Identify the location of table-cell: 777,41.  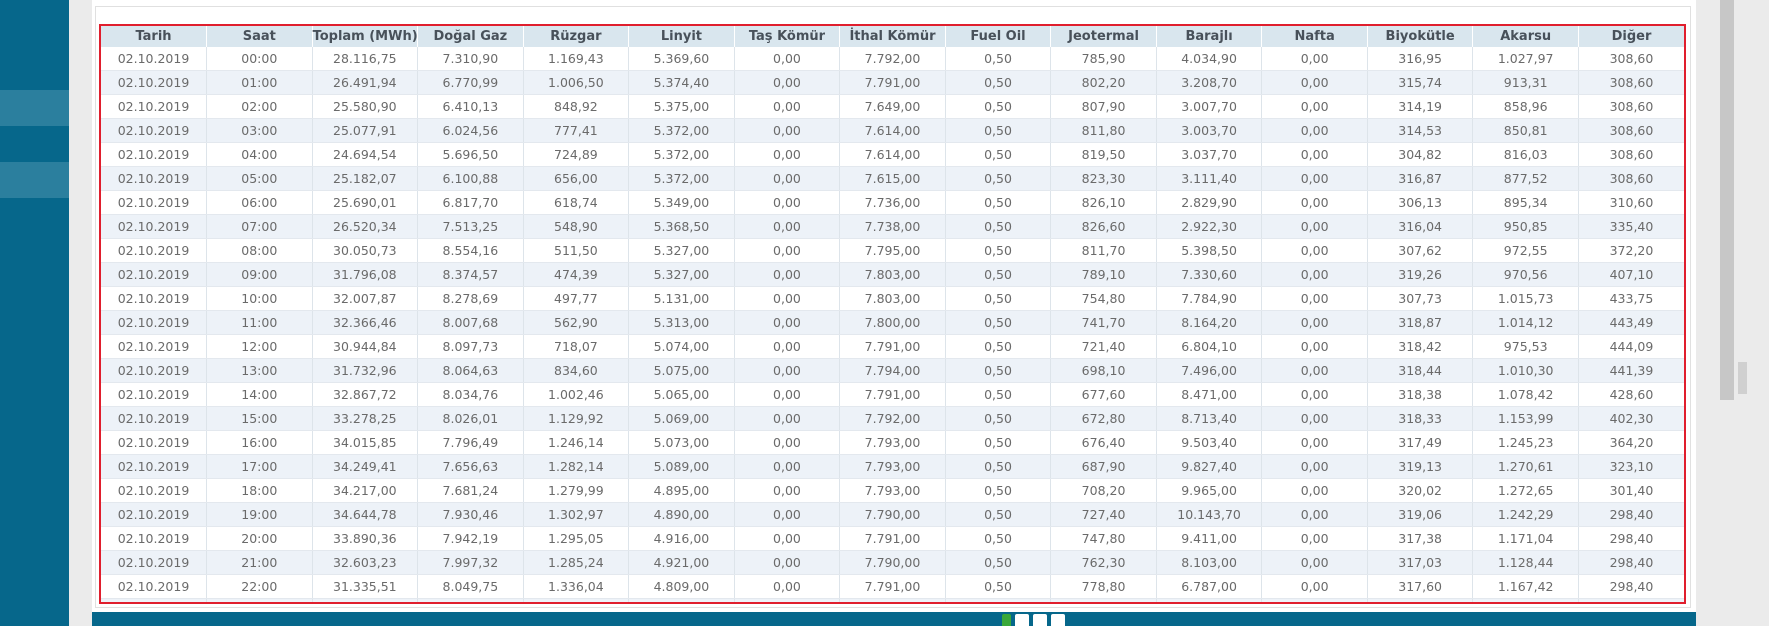
(576, 130).